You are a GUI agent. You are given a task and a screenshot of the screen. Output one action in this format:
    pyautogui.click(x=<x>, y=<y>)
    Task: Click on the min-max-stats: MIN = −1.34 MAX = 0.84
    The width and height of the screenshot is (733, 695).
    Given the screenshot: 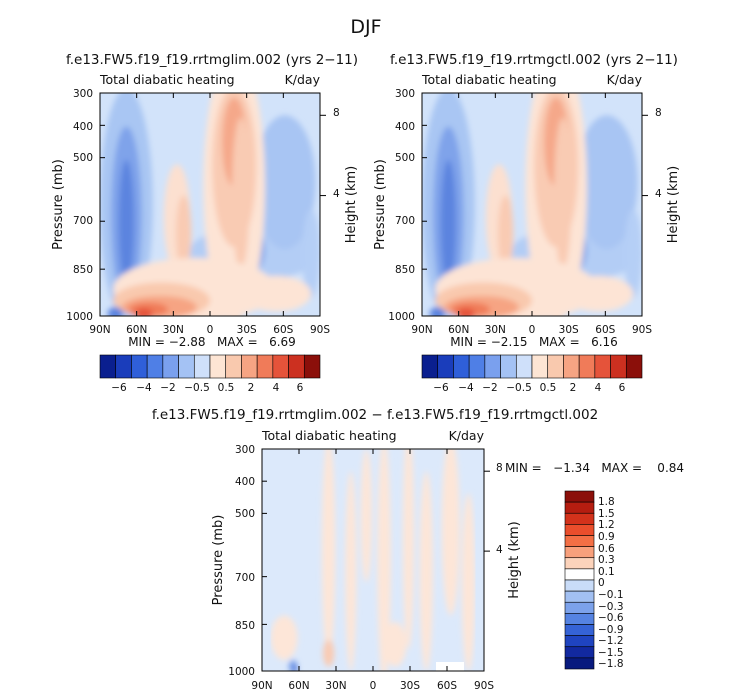 What is the action you would take?
    pyautogui.click(x=594, y=468)
    